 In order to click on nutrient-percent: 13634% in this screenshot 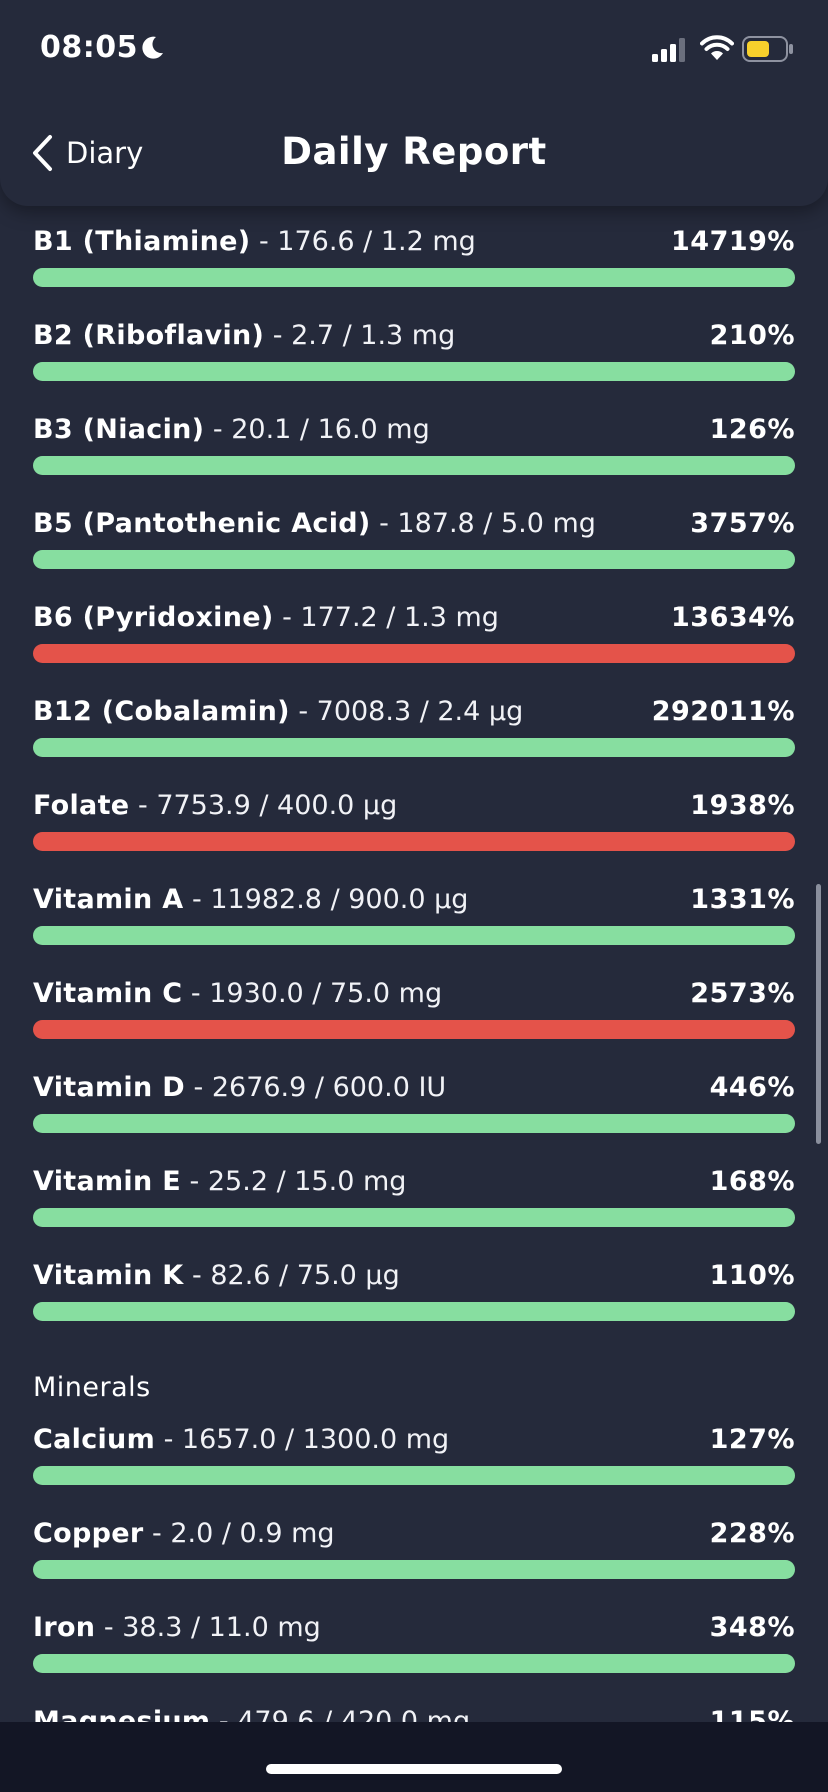, I will do `click(733, 617)`.